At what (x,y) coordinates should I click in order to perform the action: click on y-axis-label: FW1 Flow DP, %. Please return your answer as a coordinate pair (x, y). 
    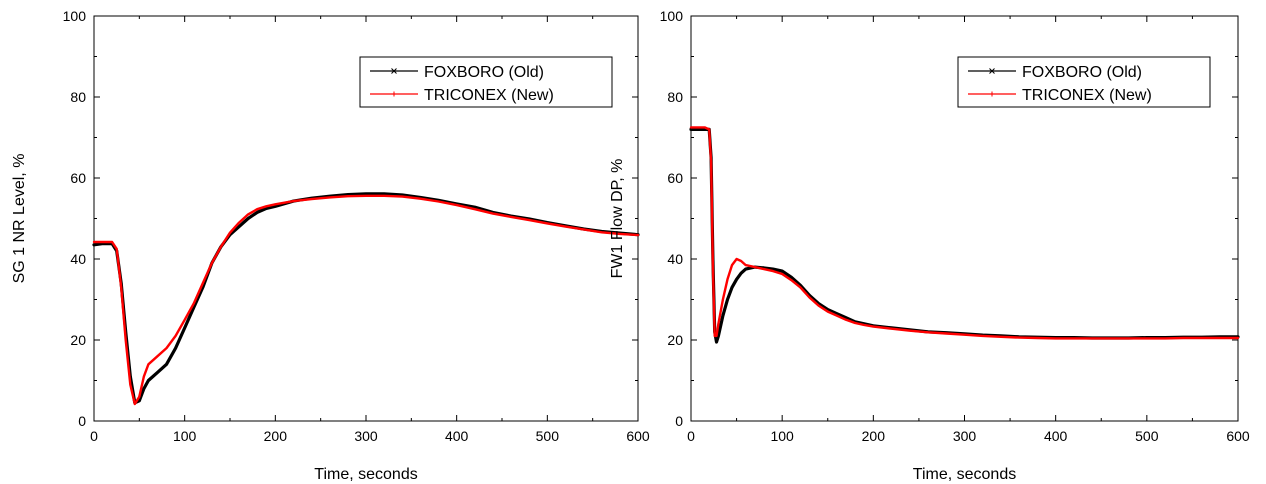
    Looking at the image, I should click on (617, 219).